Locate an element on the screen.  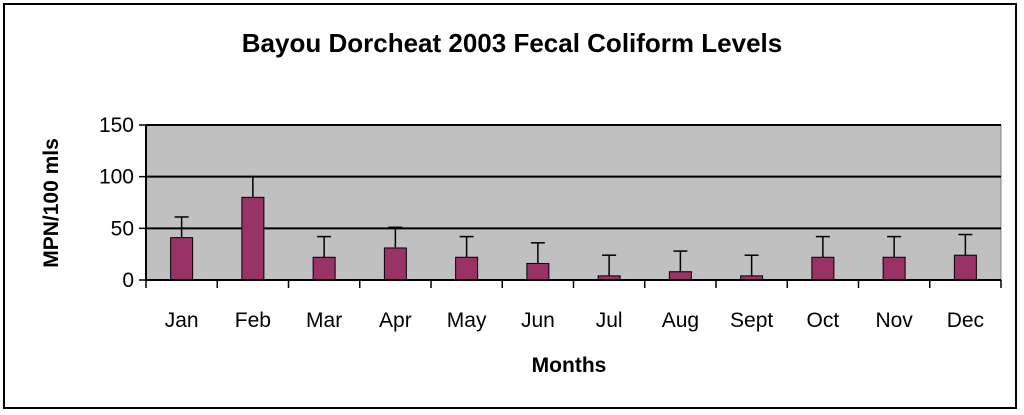
x-tick-label: Nov is located at coordinates (894, 320).